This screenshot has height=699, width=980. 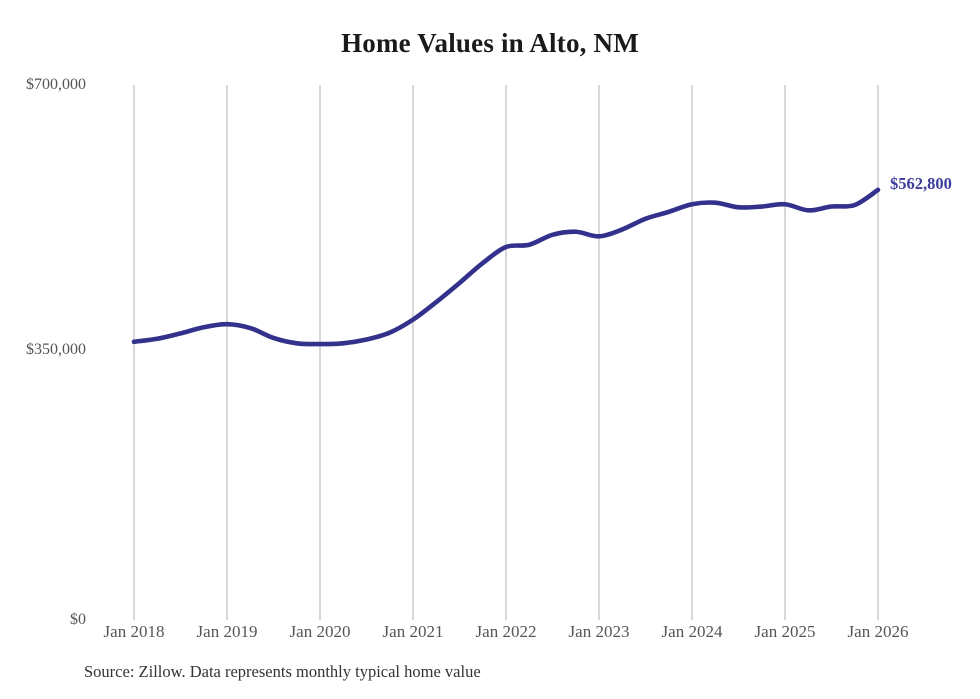 What do you see at coordinates (599, 631) in the screenshot?
I see `x-tick-label: Jan 2023` at bounding box center [599, 631].